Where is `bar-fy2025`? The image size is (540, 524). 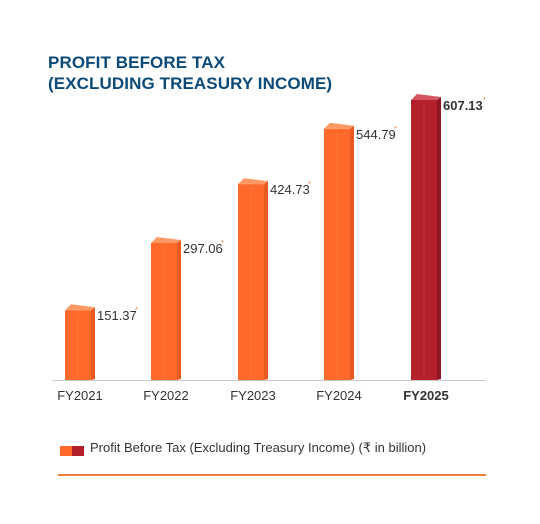 bar-fy2025 is located at coordinates (424, 240).